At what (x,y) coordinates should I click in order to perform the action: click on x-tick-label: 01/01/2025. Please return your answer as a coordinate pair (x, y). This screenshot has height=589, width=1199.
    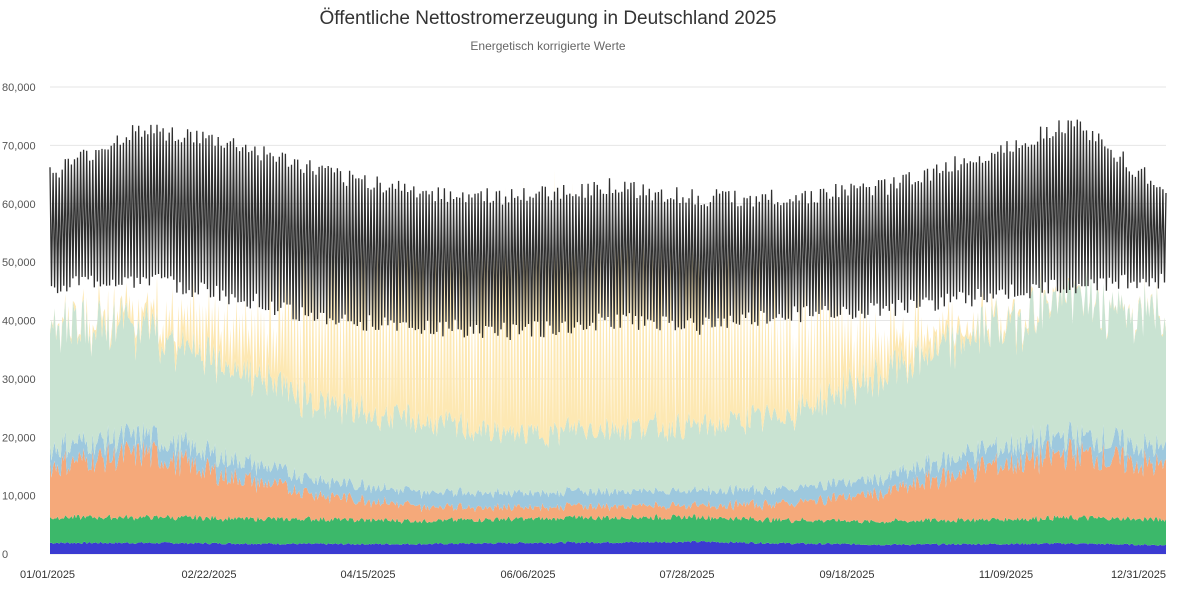
    Looking at the image, I should click on (47, 575).